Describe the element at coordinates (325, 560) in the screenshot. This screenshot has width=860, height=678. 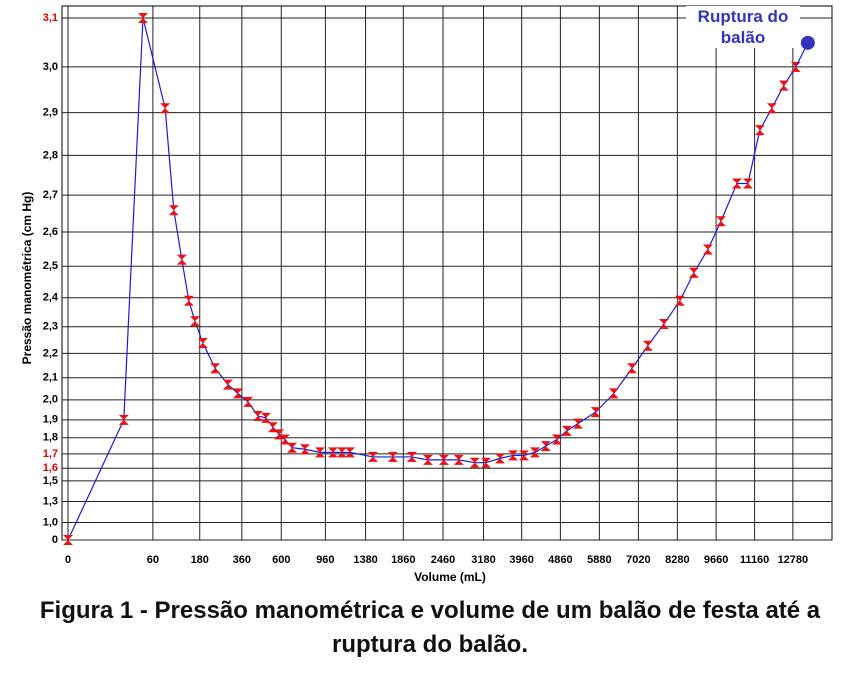
I see `x-tick-label: 960` at that location.